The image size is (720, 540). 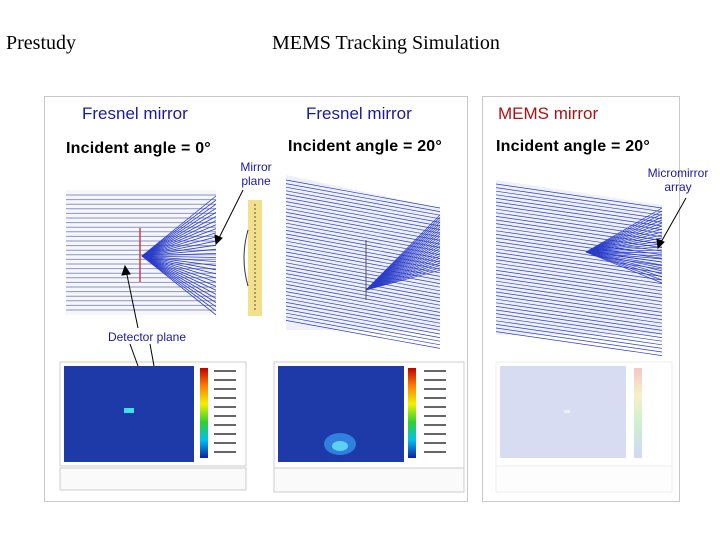 What do you see at coordinates (41, 43) in the screenshot?
I see `section-label: Prestudy` at bounding box center [41, 43].